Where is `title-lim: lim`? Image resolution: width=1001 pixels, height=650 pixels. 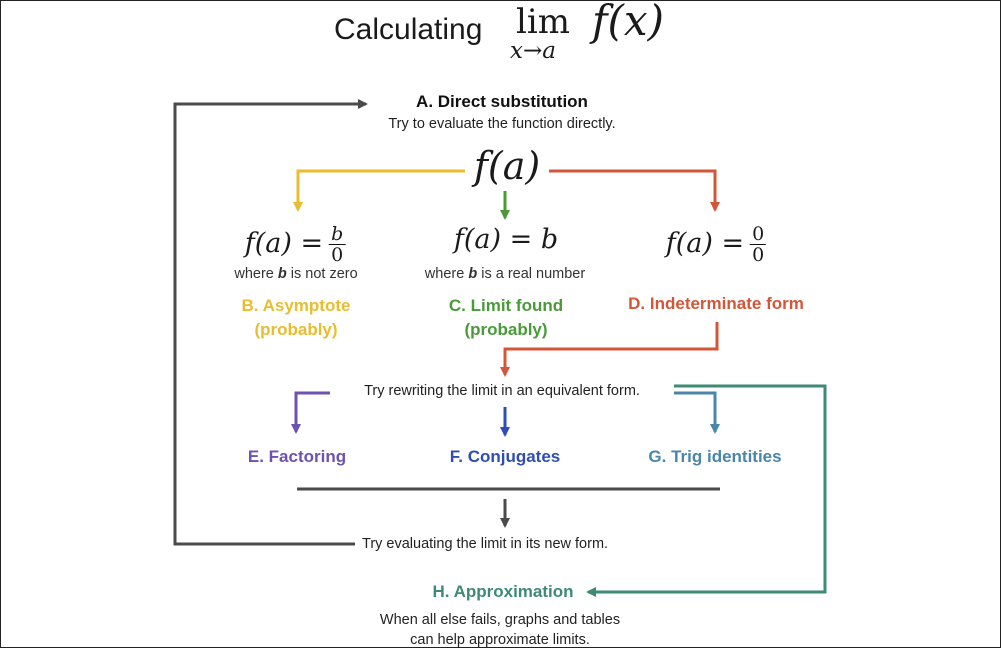 title-lim: lim is located at coordinates (543, 22).